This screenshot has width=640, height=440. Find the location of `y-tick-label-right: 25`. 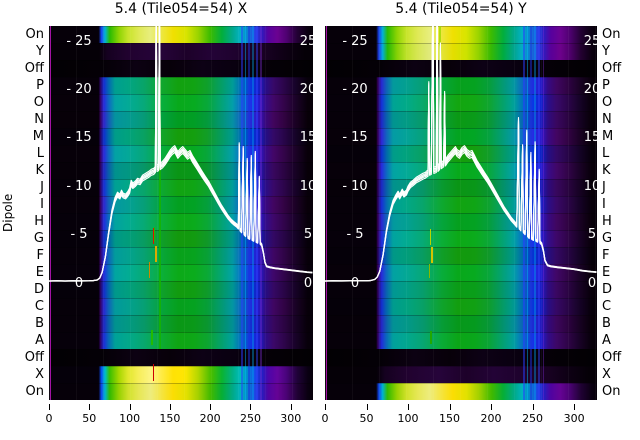

y-tick-label-right: 25 is located at coordinates (306, 41).